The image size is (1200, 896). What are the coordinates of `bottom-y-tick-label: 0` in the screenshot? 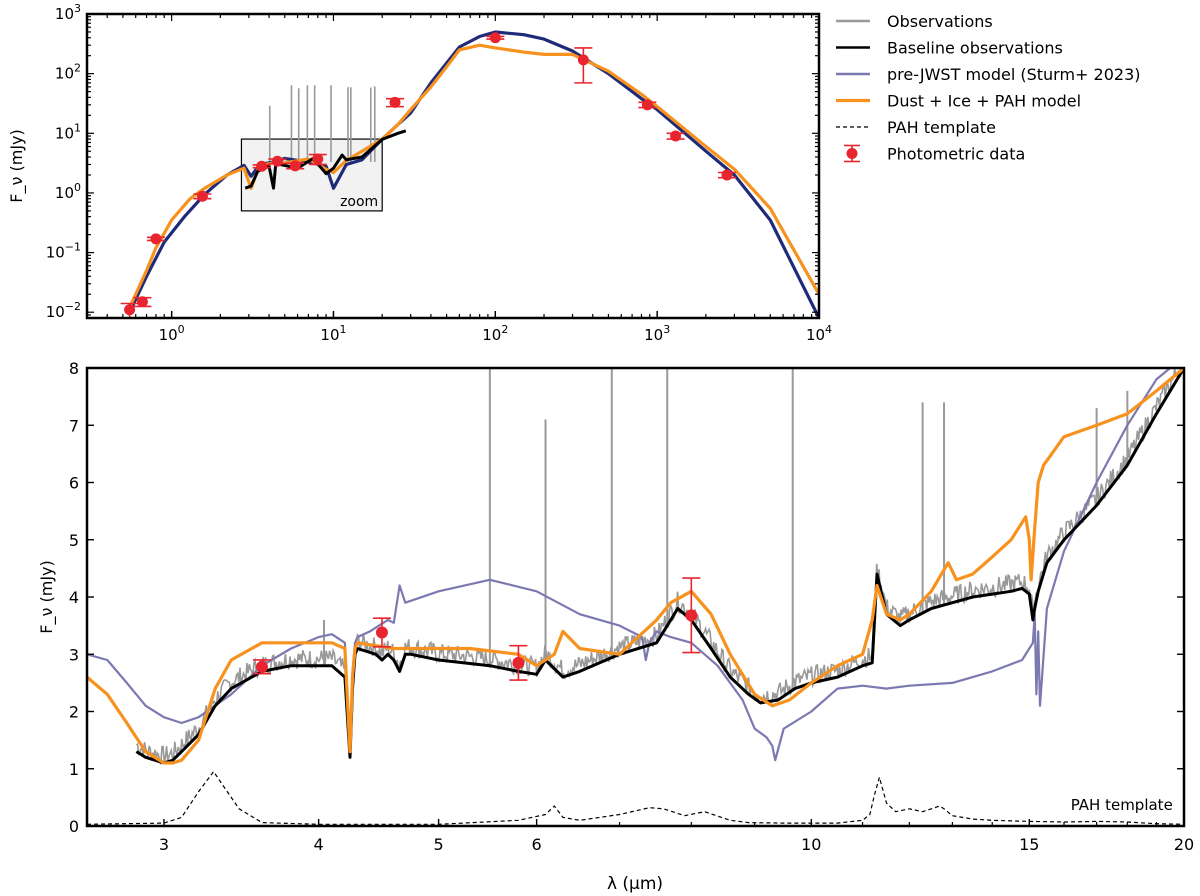 It's located at (74, 826).